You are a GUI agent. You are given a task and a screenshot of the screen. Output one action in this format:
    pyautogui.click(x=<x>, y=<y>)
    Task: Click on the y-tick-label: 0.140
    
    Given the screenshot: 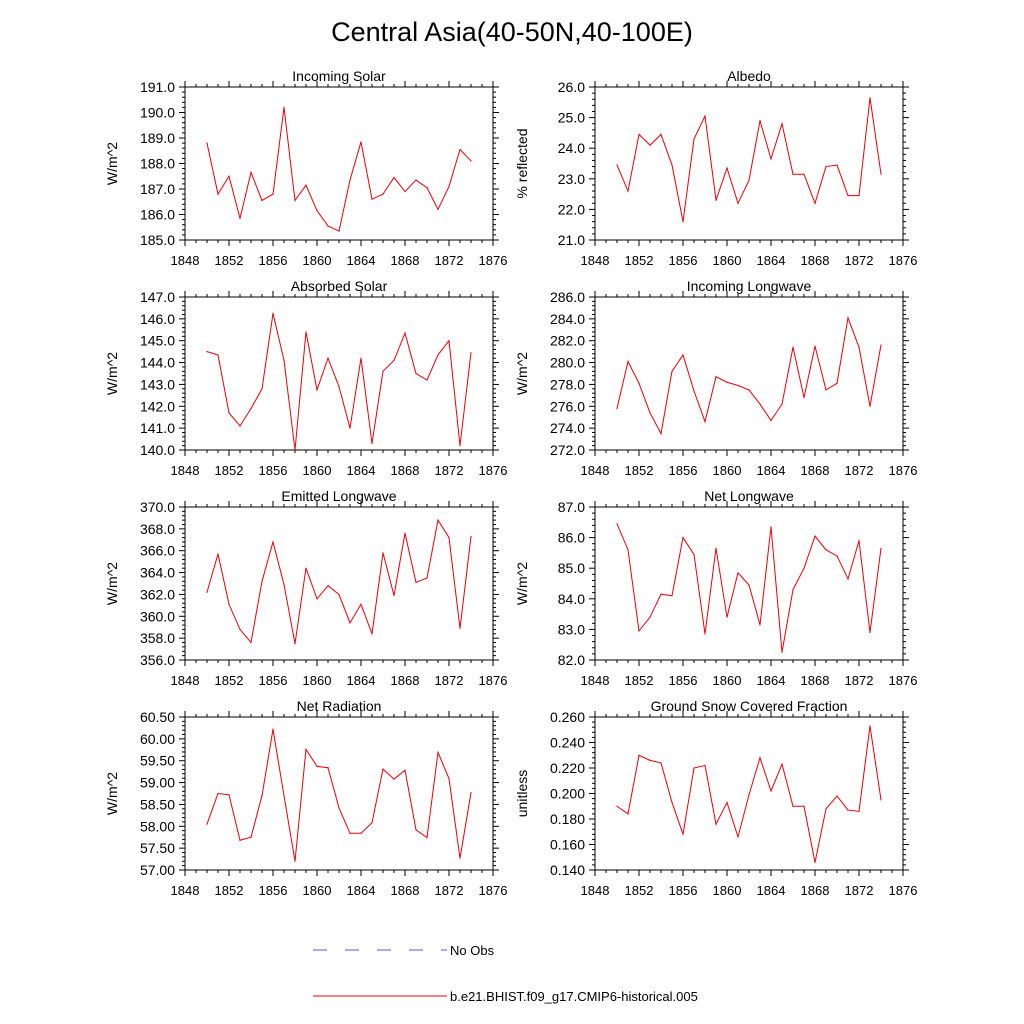 What is the action you would take?
    pyautogui.click(x=567, y=870)
    